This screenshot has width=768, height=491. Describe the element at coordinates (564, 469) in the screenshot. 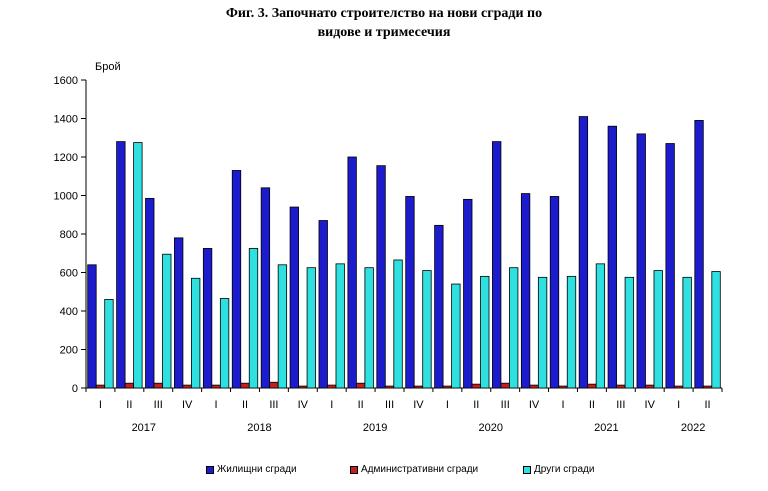

I see `legend-label: Други сгради` at that location.